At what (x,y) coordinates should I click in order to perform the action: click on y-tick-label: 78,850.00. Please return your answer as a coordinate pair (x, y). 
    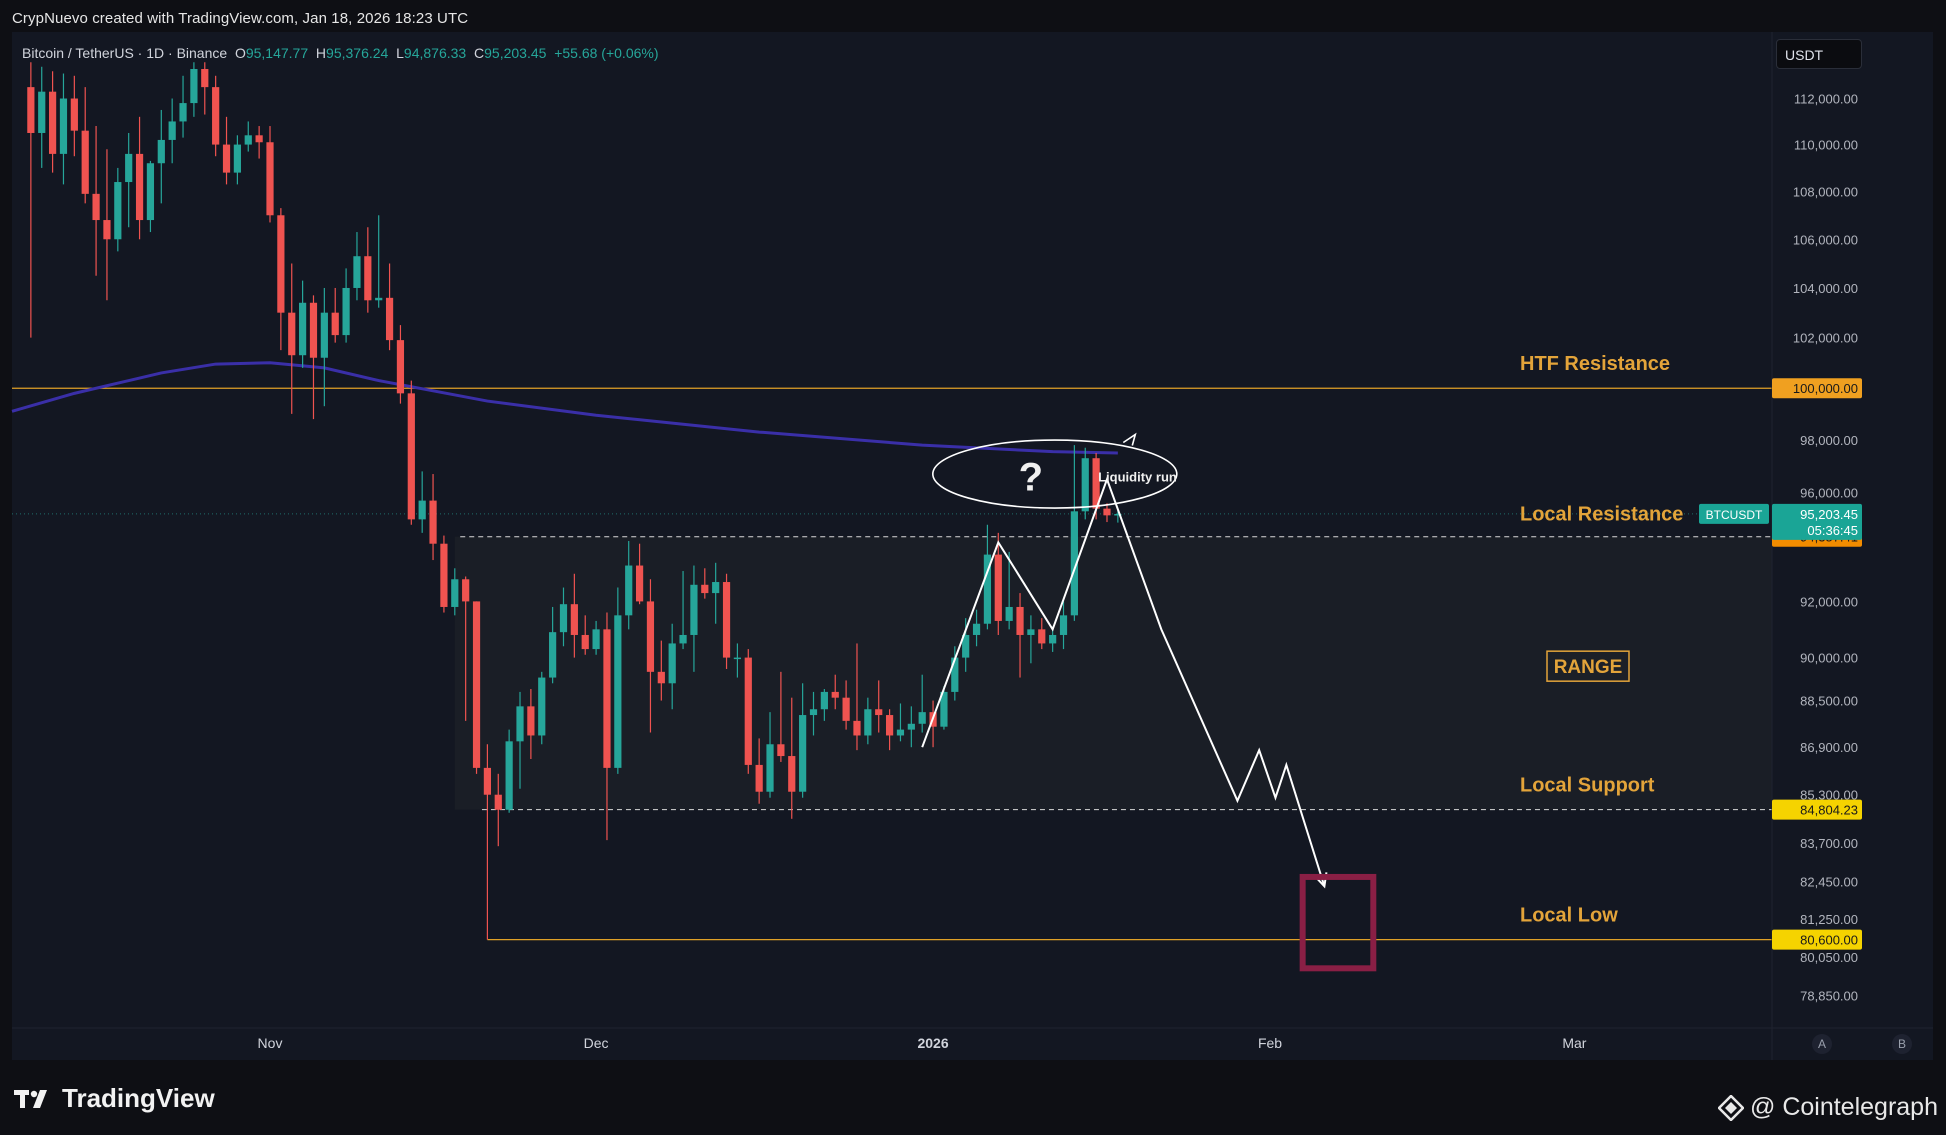
    Looking at the image, I should click on (1829, 996).